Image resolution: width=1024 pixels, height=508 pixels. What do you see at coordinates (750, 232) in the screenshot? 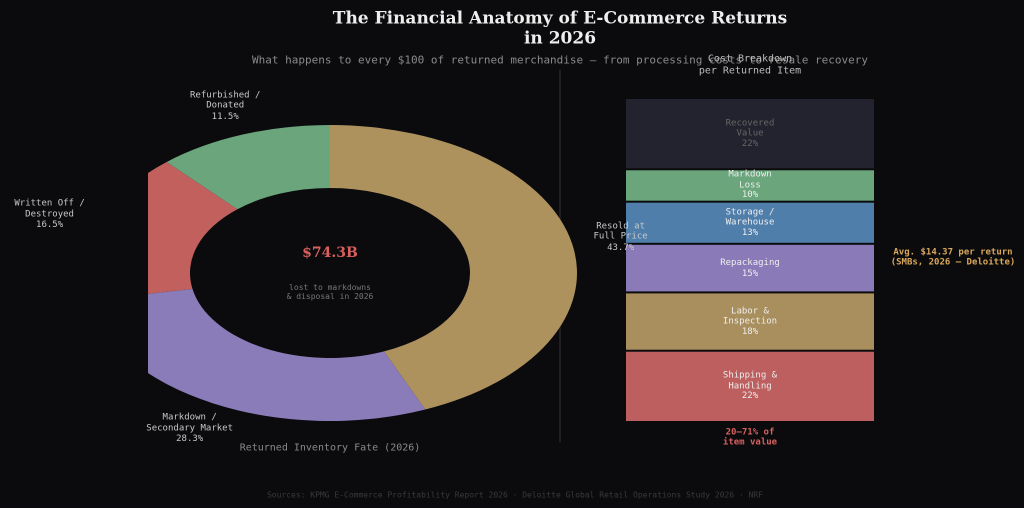
I see `segment-value-label: 13%` at bounding box center [750, 232].